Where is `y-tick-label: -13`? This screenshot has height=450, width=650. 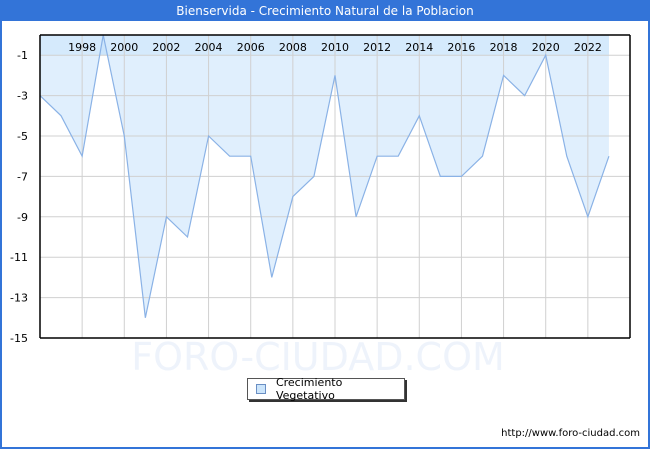
y-tick-label: -13 is located at coordinates (19, 298).